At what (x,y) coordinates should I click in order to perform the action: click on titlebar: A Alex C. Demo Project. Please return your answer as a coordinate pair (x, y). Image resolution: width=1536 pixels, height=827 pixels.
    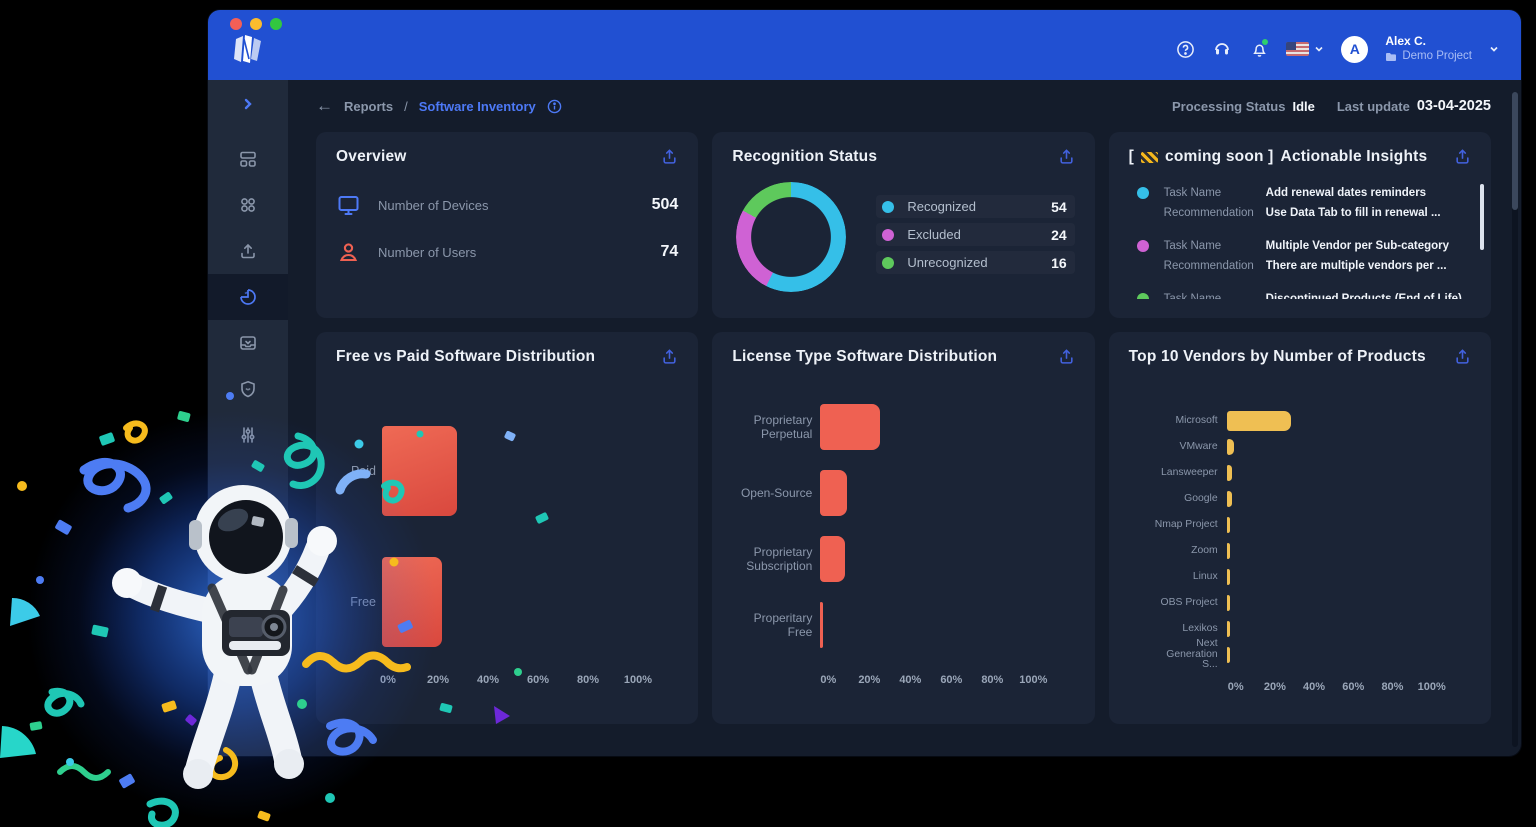
    Looking at the image, I should click on (864, 45).